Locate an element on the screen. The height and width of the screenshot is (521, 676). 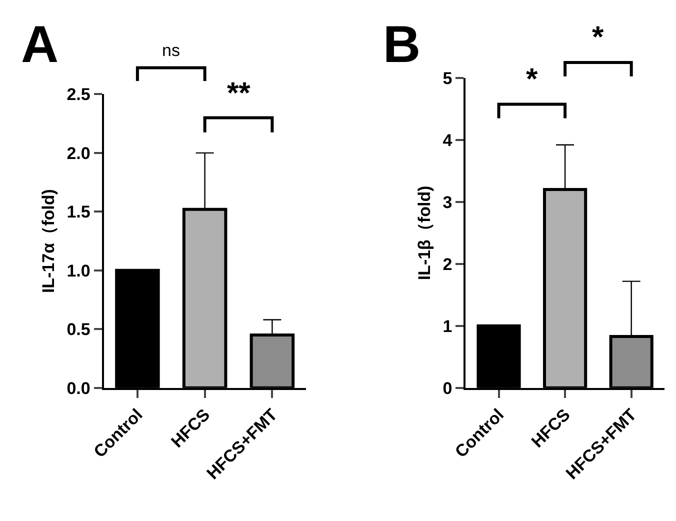
y-tick-label: 2.5 is located at coordinates (78, 94).